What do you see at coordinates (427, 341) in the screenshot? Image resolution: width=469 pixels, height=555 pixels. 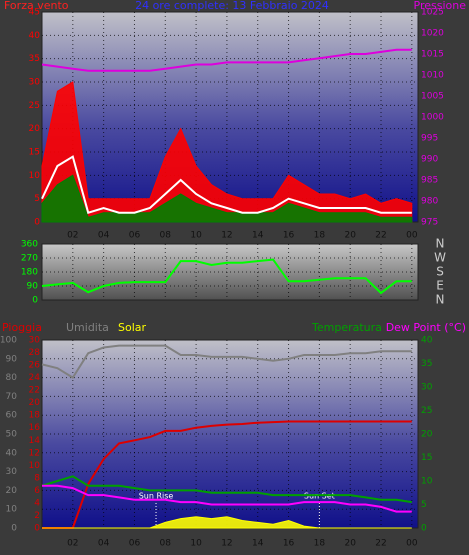 I see `y2-tick-label: 40` at bounding box center [427, 341].